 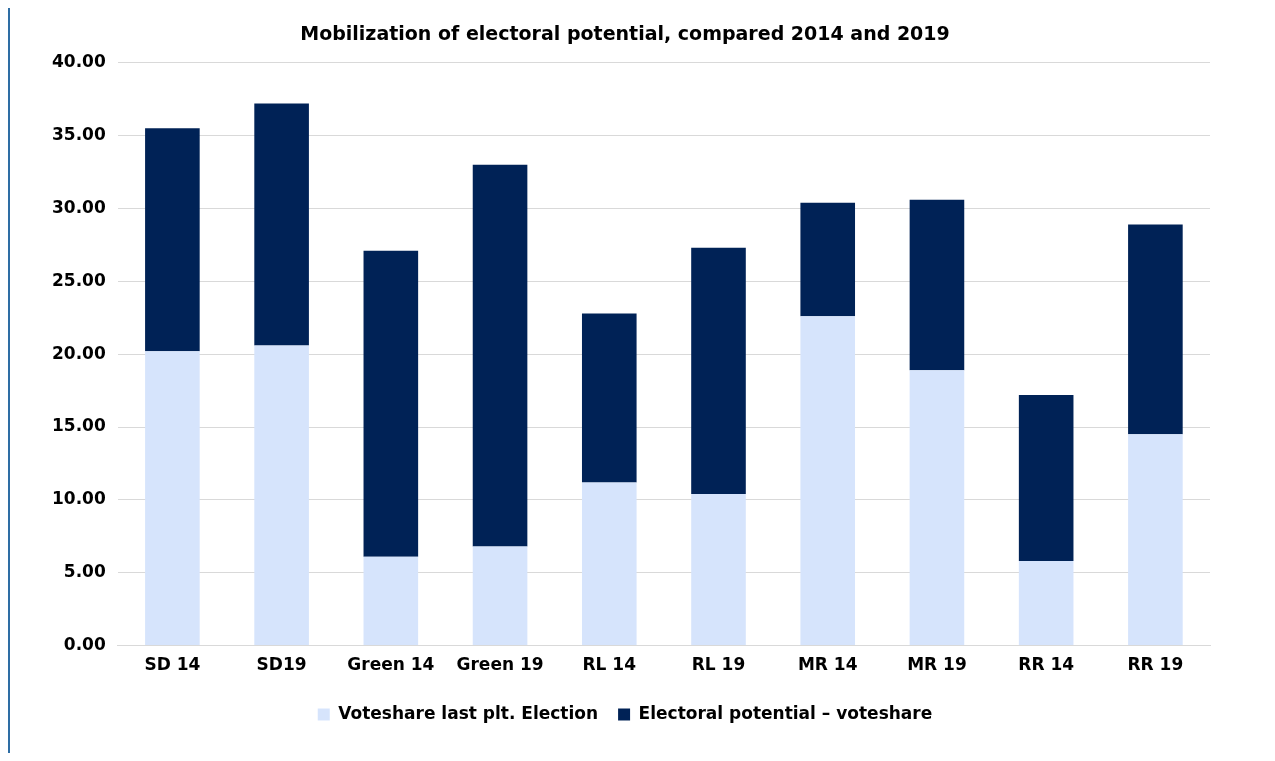 What do you see at coordinates (609, 664) in the screenshot?
I see `x-tick-label: RL 14` at bounding box center [609, 664].